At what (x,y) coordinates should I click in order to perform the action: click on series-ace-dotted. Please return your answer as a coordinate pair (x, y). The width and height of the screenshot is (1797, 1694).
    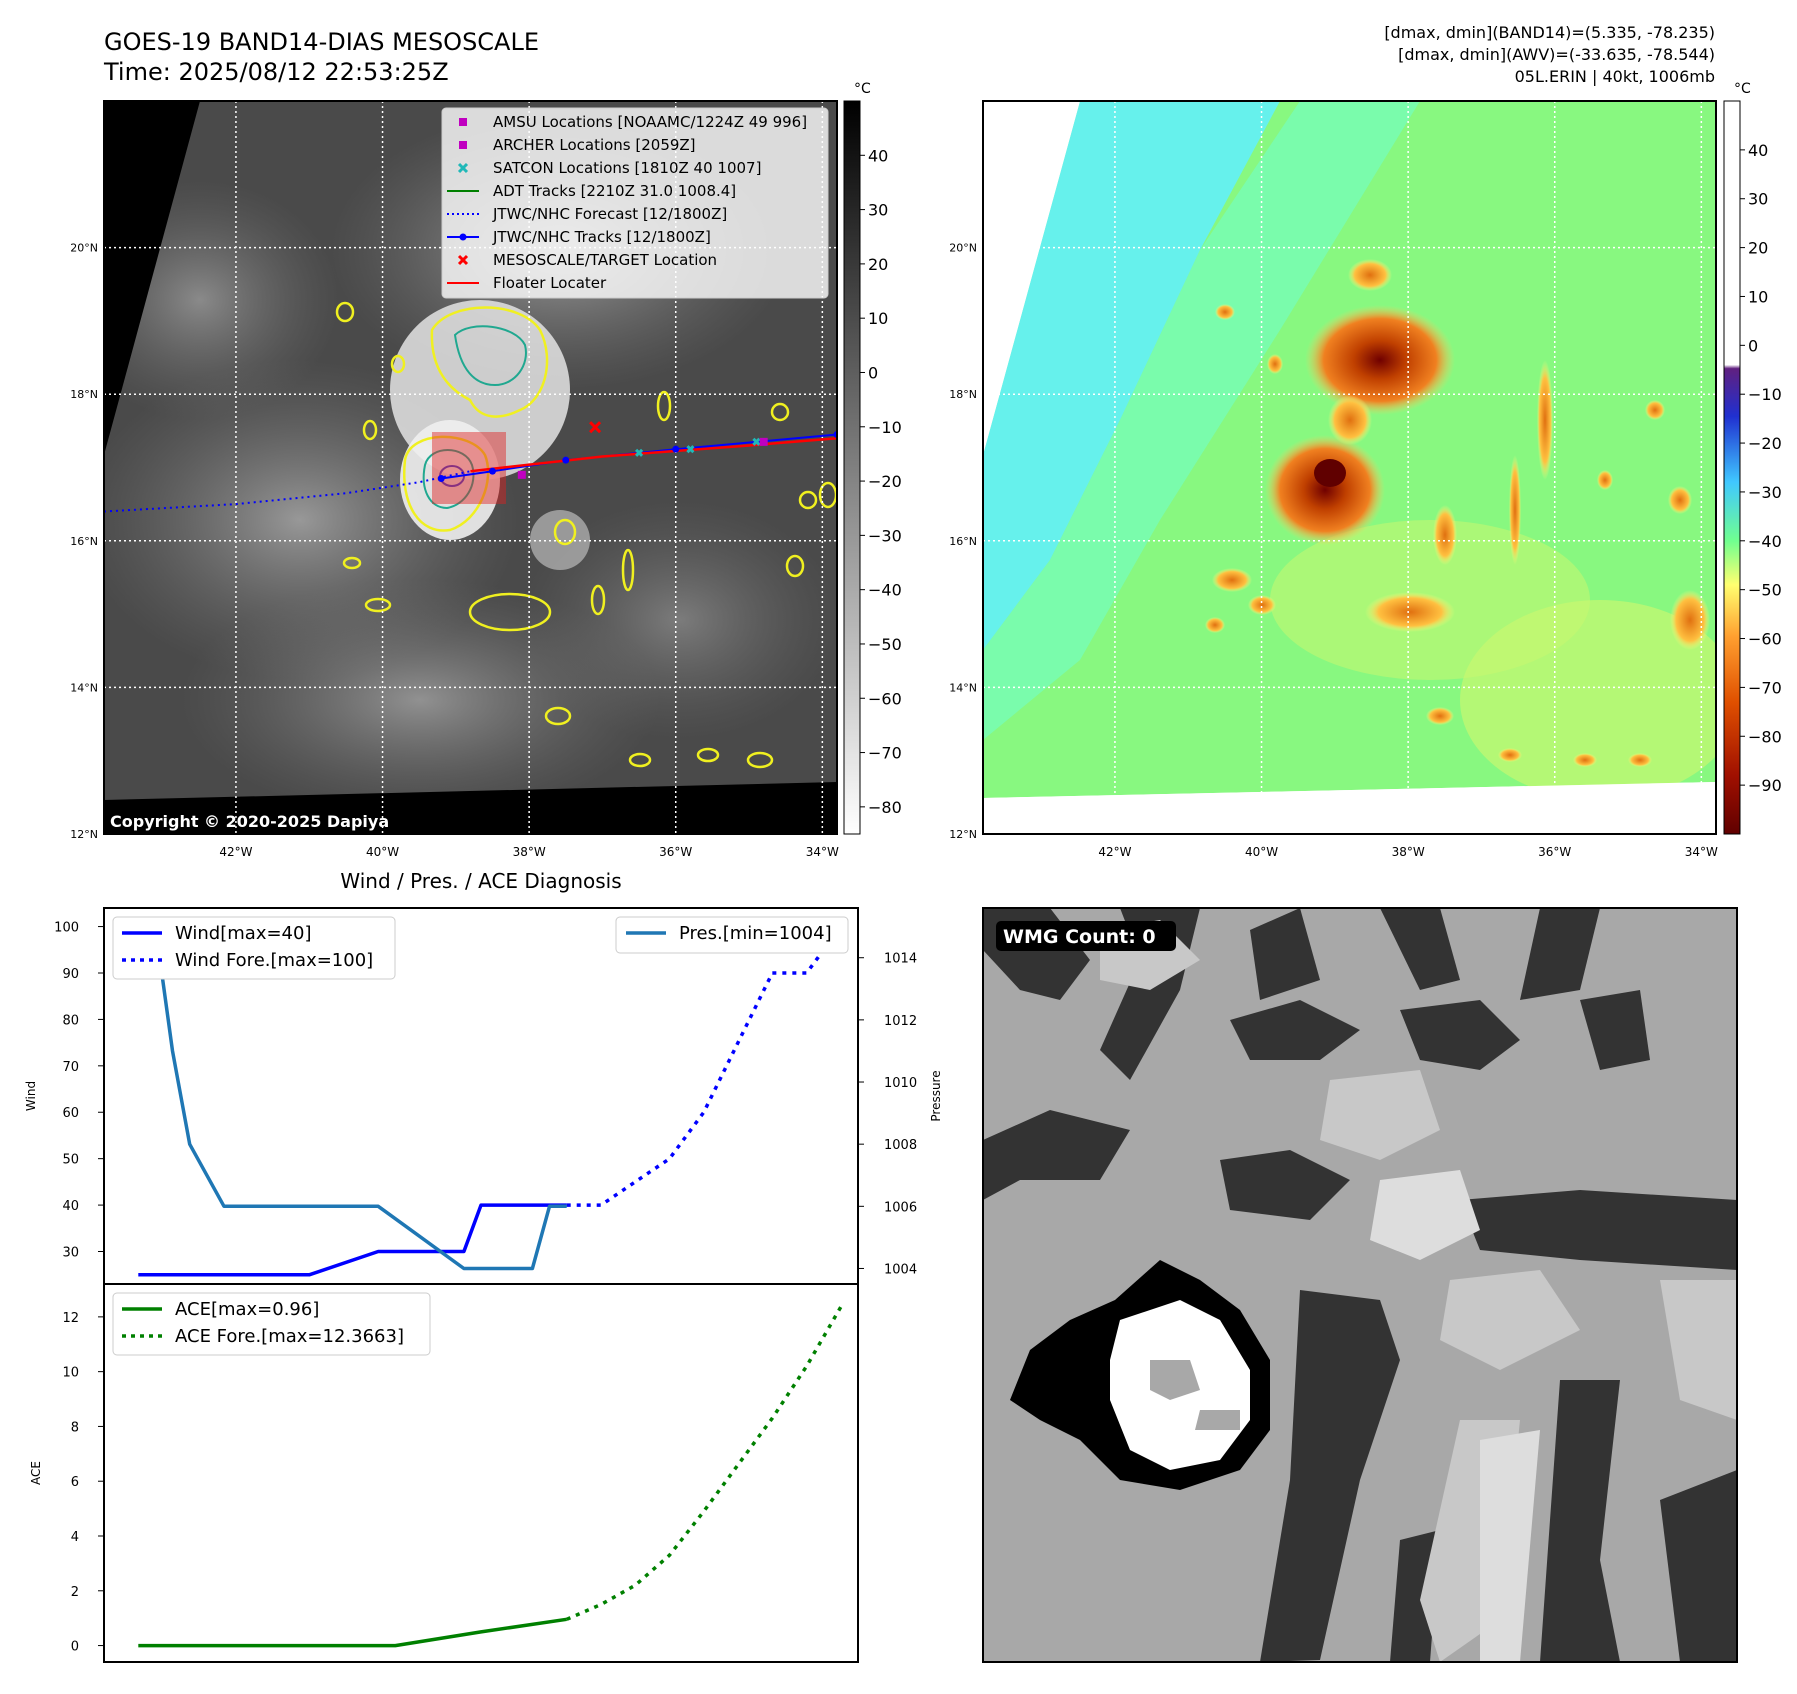
    Looking at the image, I should click on (704, 1463).